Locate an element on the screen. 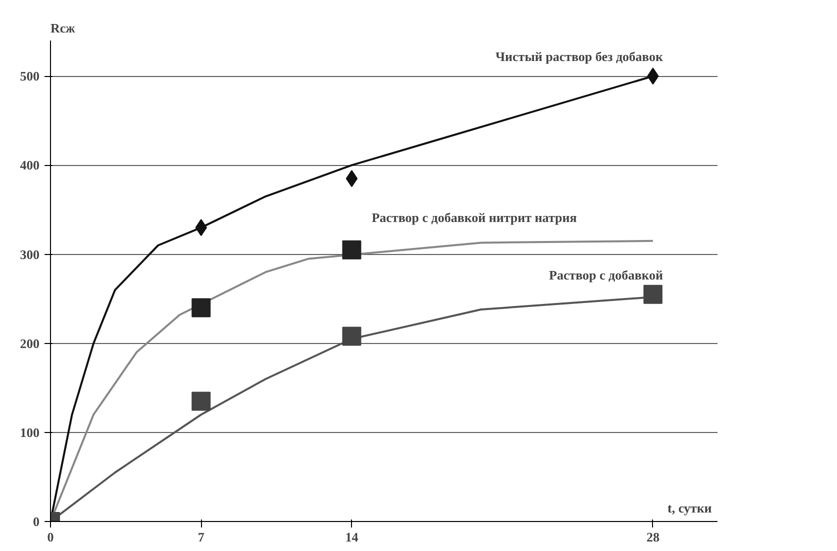  y-tick-label: 100 is located at coordinates (30, 432).